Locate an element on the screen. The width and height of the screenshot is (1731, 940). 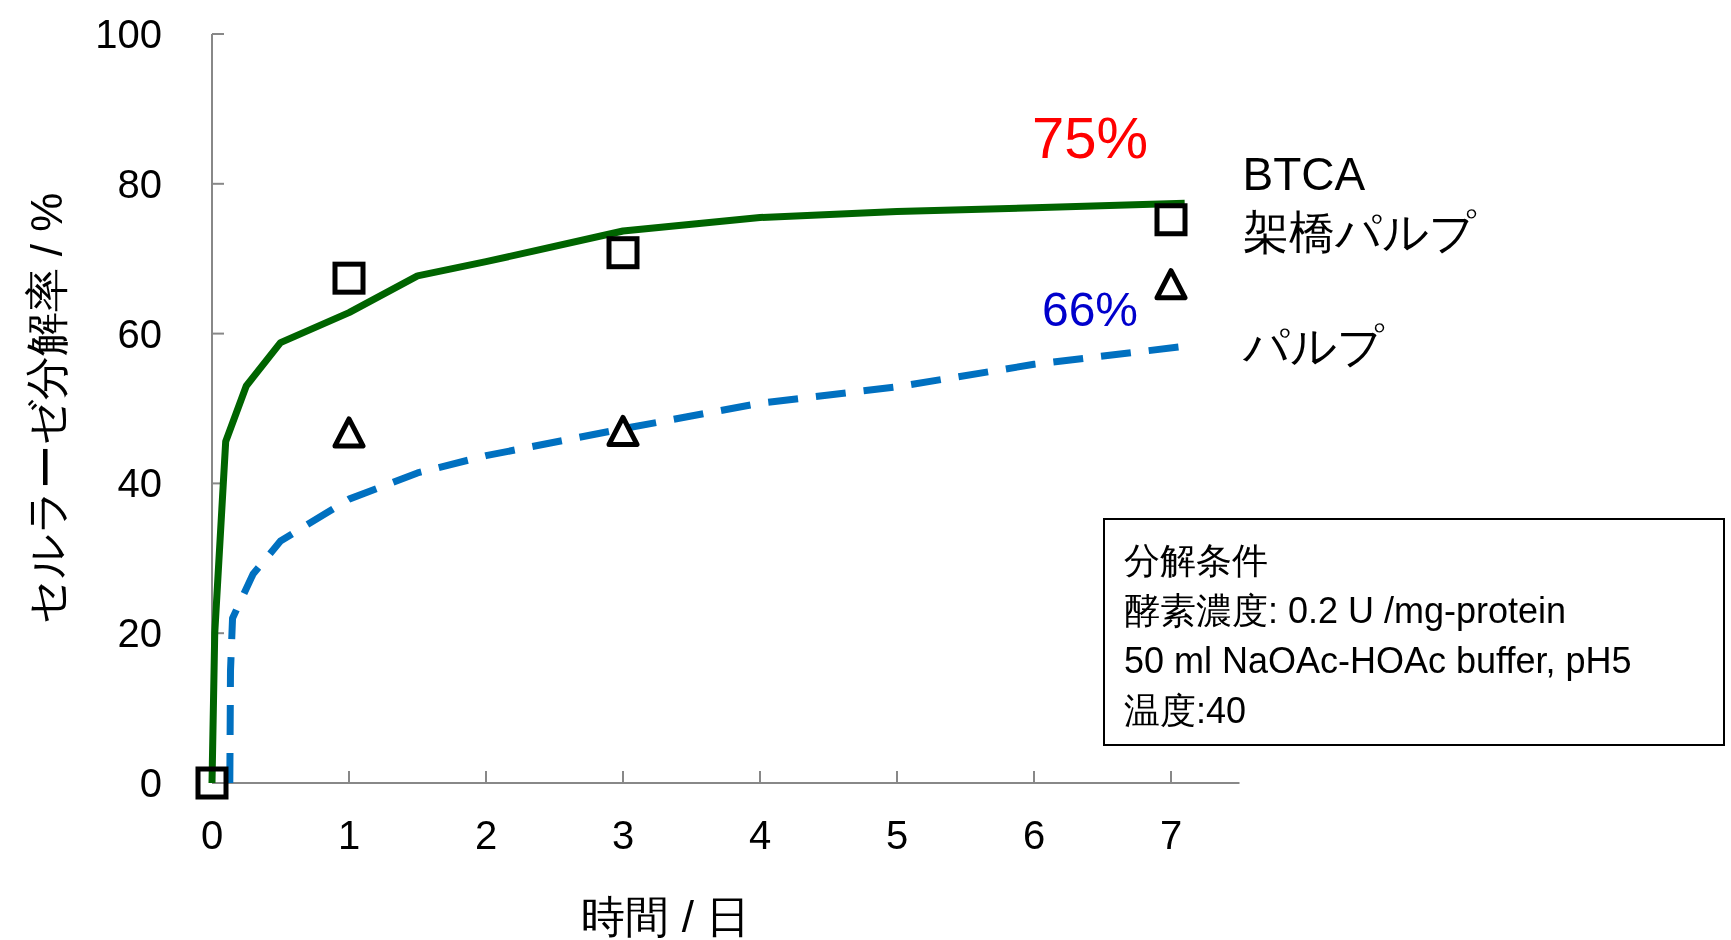
x-tick-label: 7 is located at coordinates (1171, 835).